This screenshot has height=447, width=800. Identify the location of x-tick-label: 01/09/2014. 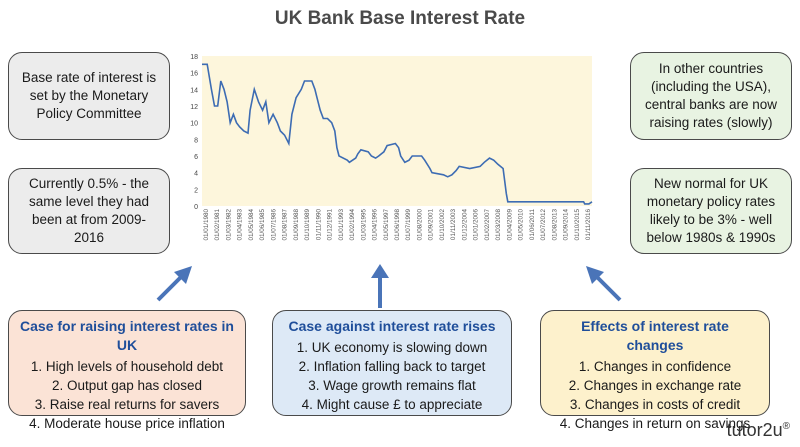
(566, 225).